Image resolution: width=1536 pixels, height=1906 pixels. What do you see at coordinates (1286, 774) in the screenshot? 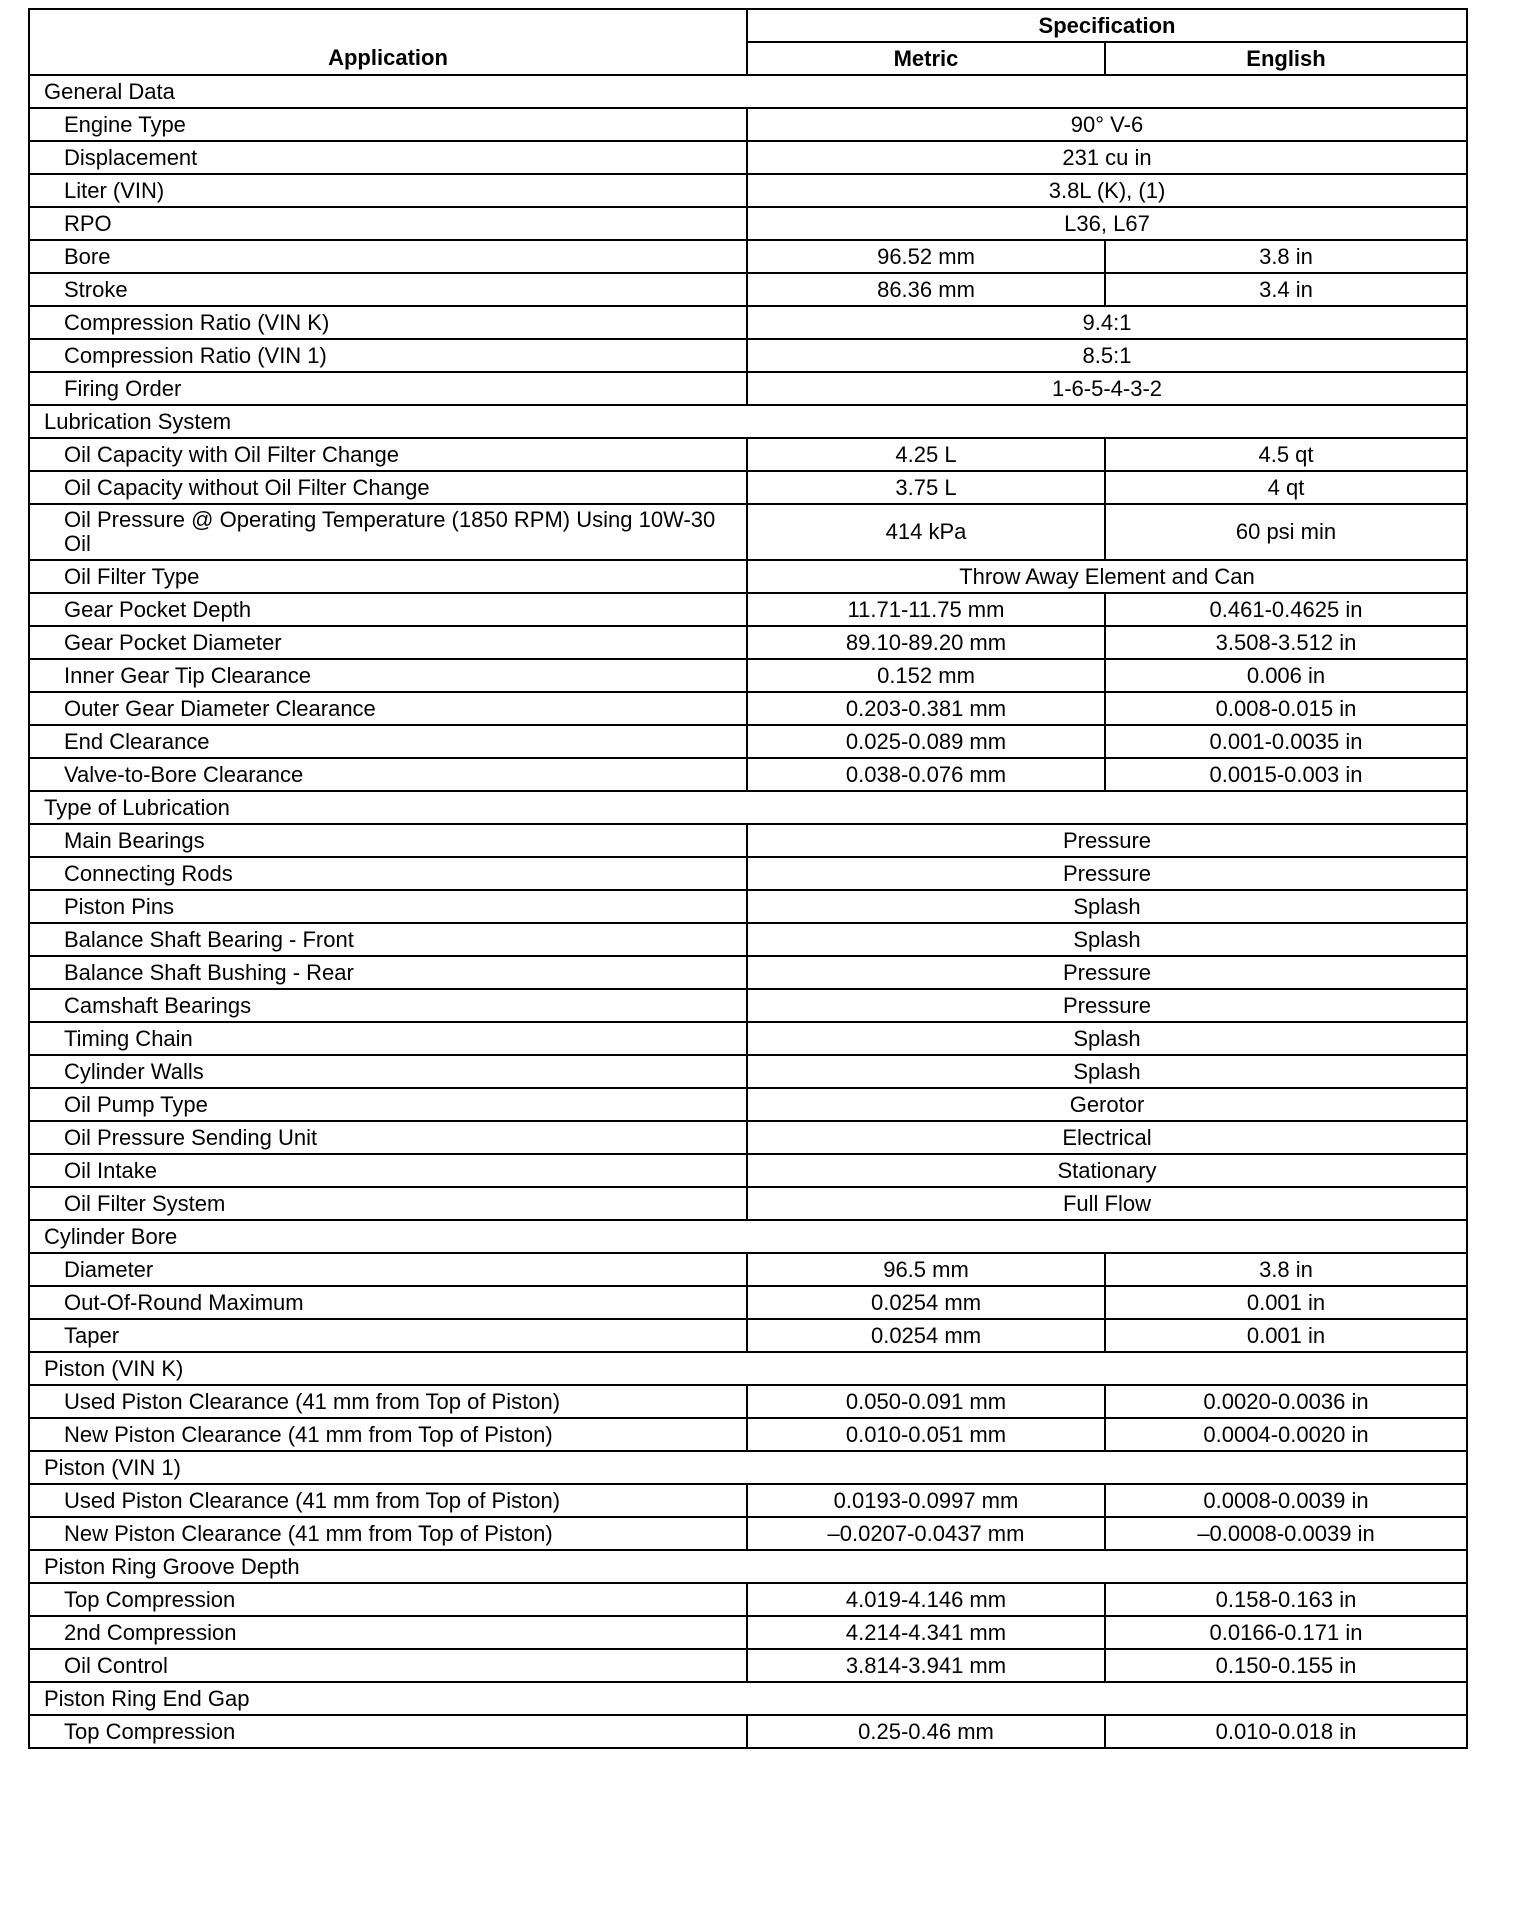
I see `english-value: 0.0015-0.003 in` at bounding box center [1286, 774].